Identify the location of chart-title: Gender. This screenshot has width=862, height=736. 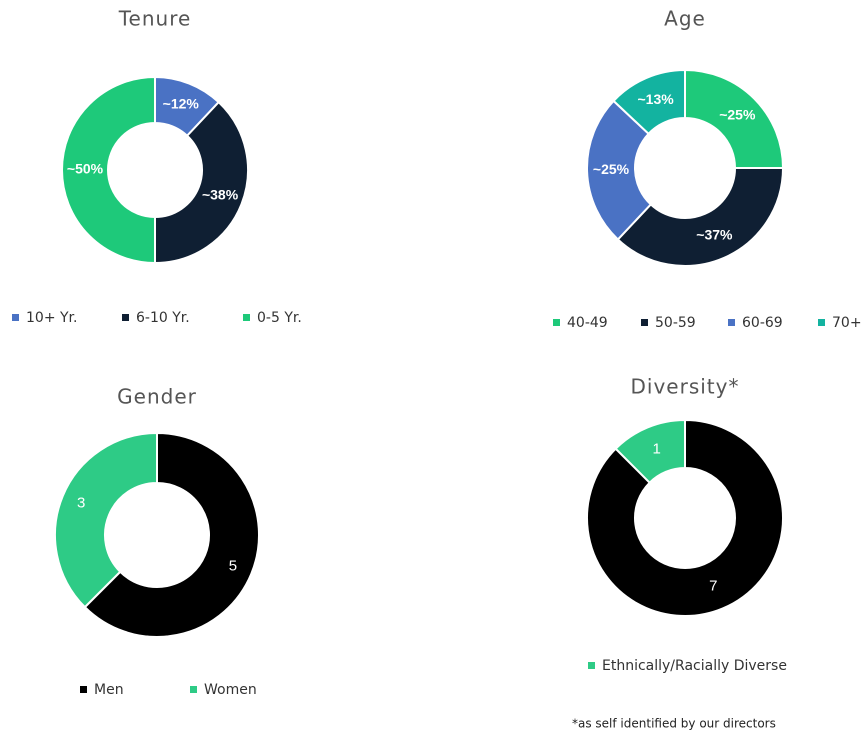
(157, 397).